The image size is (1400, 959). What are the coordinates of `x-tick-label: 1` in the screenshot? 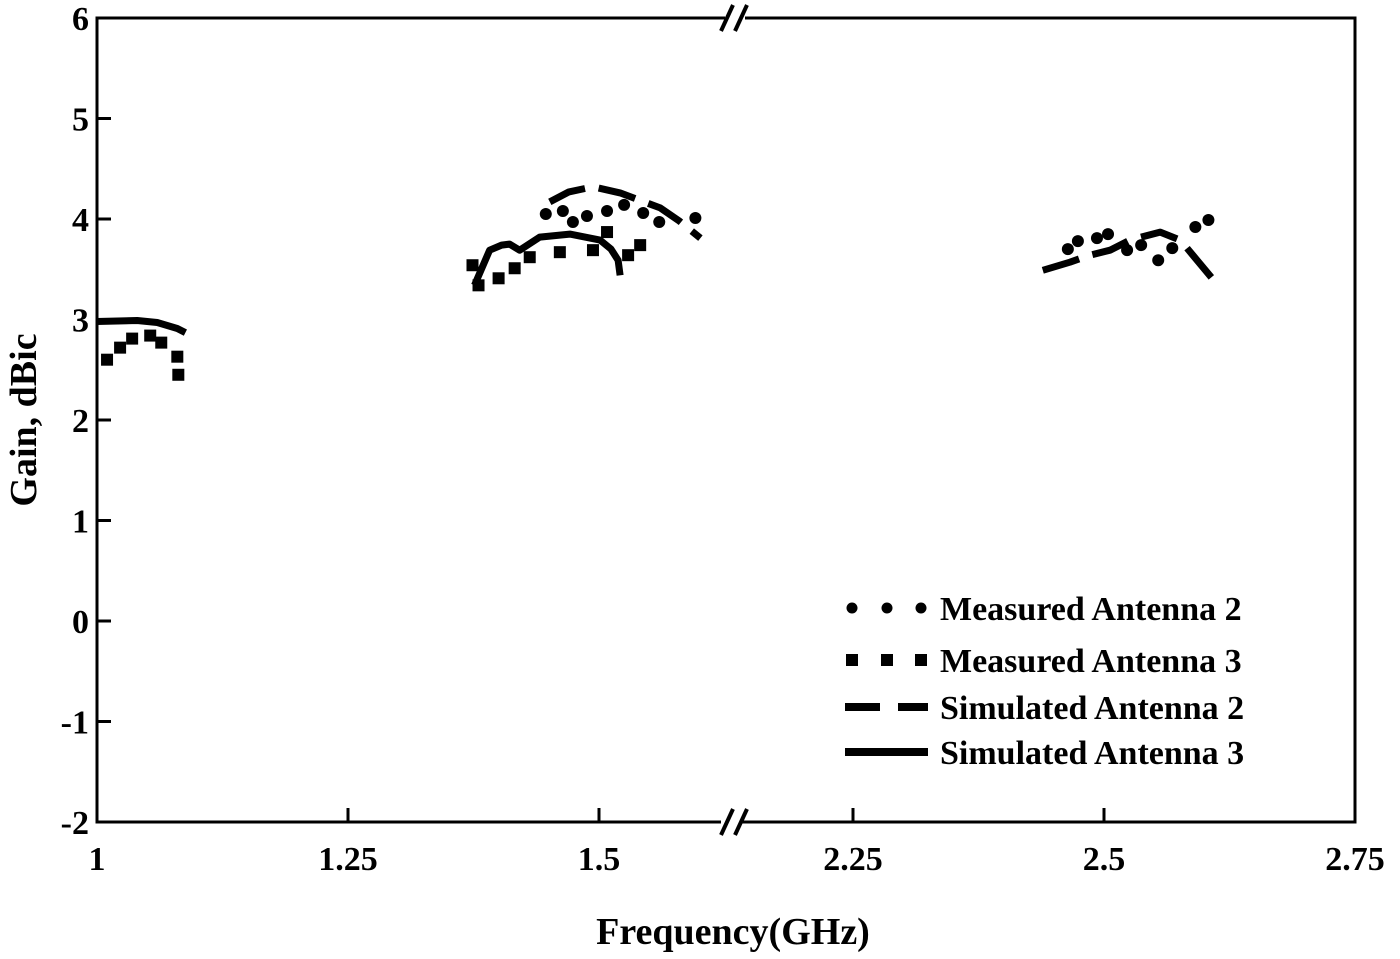 It's located at (97, 859).